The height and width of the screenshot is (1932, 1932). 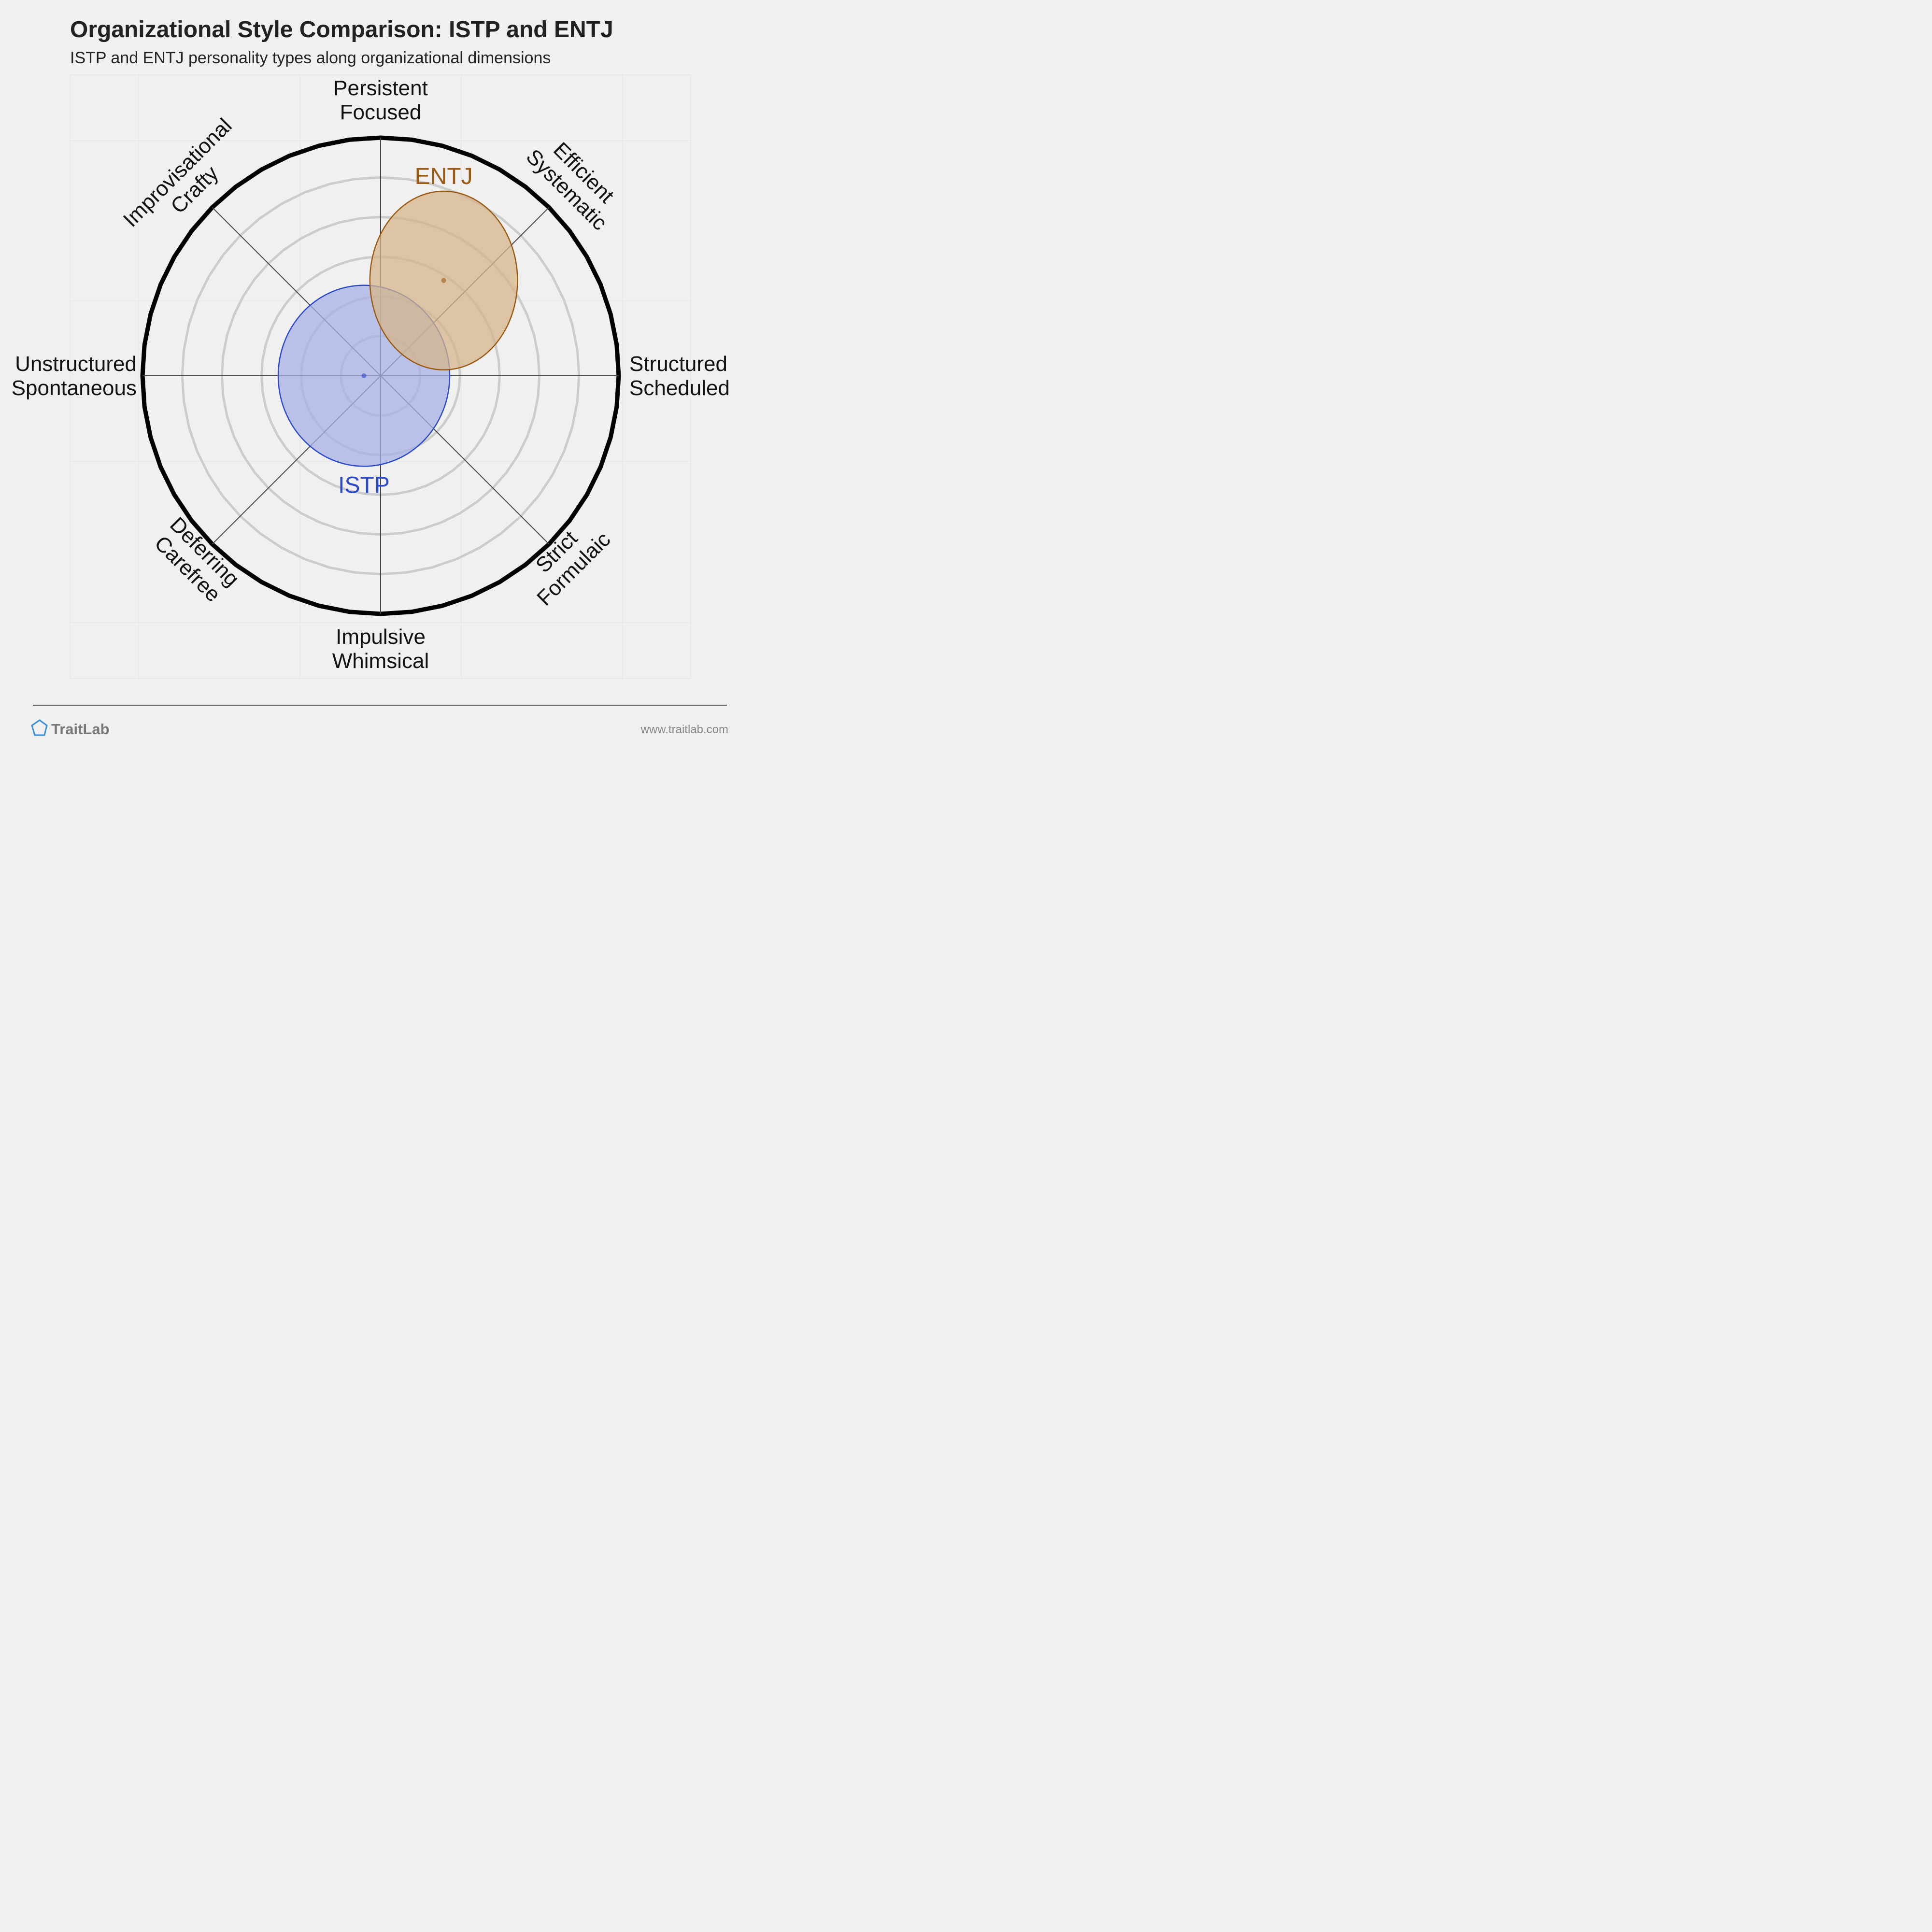 I want to click on axis-label-line: Focused, so click(x=381, y=112).